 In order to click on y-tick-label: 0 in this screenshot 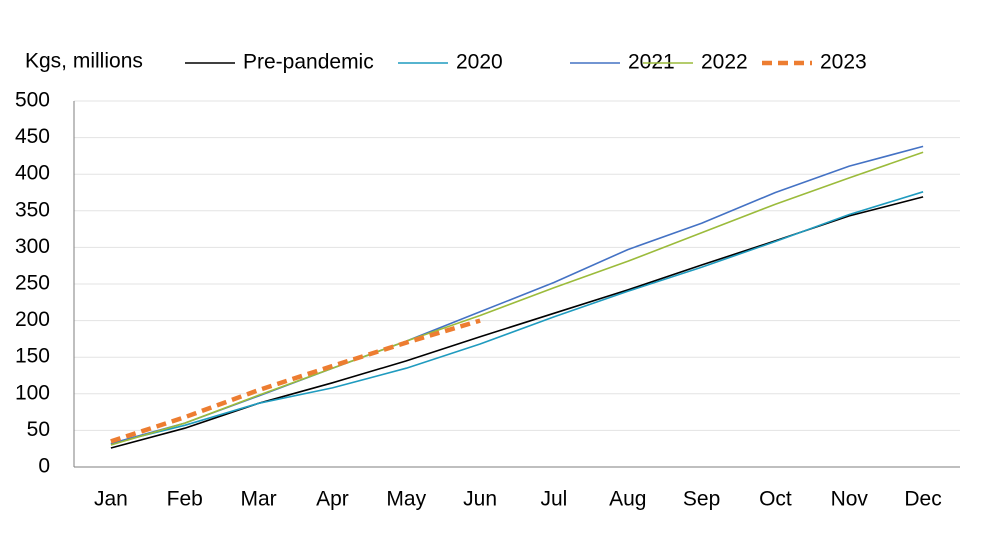, I will do `click(44, 466)`.